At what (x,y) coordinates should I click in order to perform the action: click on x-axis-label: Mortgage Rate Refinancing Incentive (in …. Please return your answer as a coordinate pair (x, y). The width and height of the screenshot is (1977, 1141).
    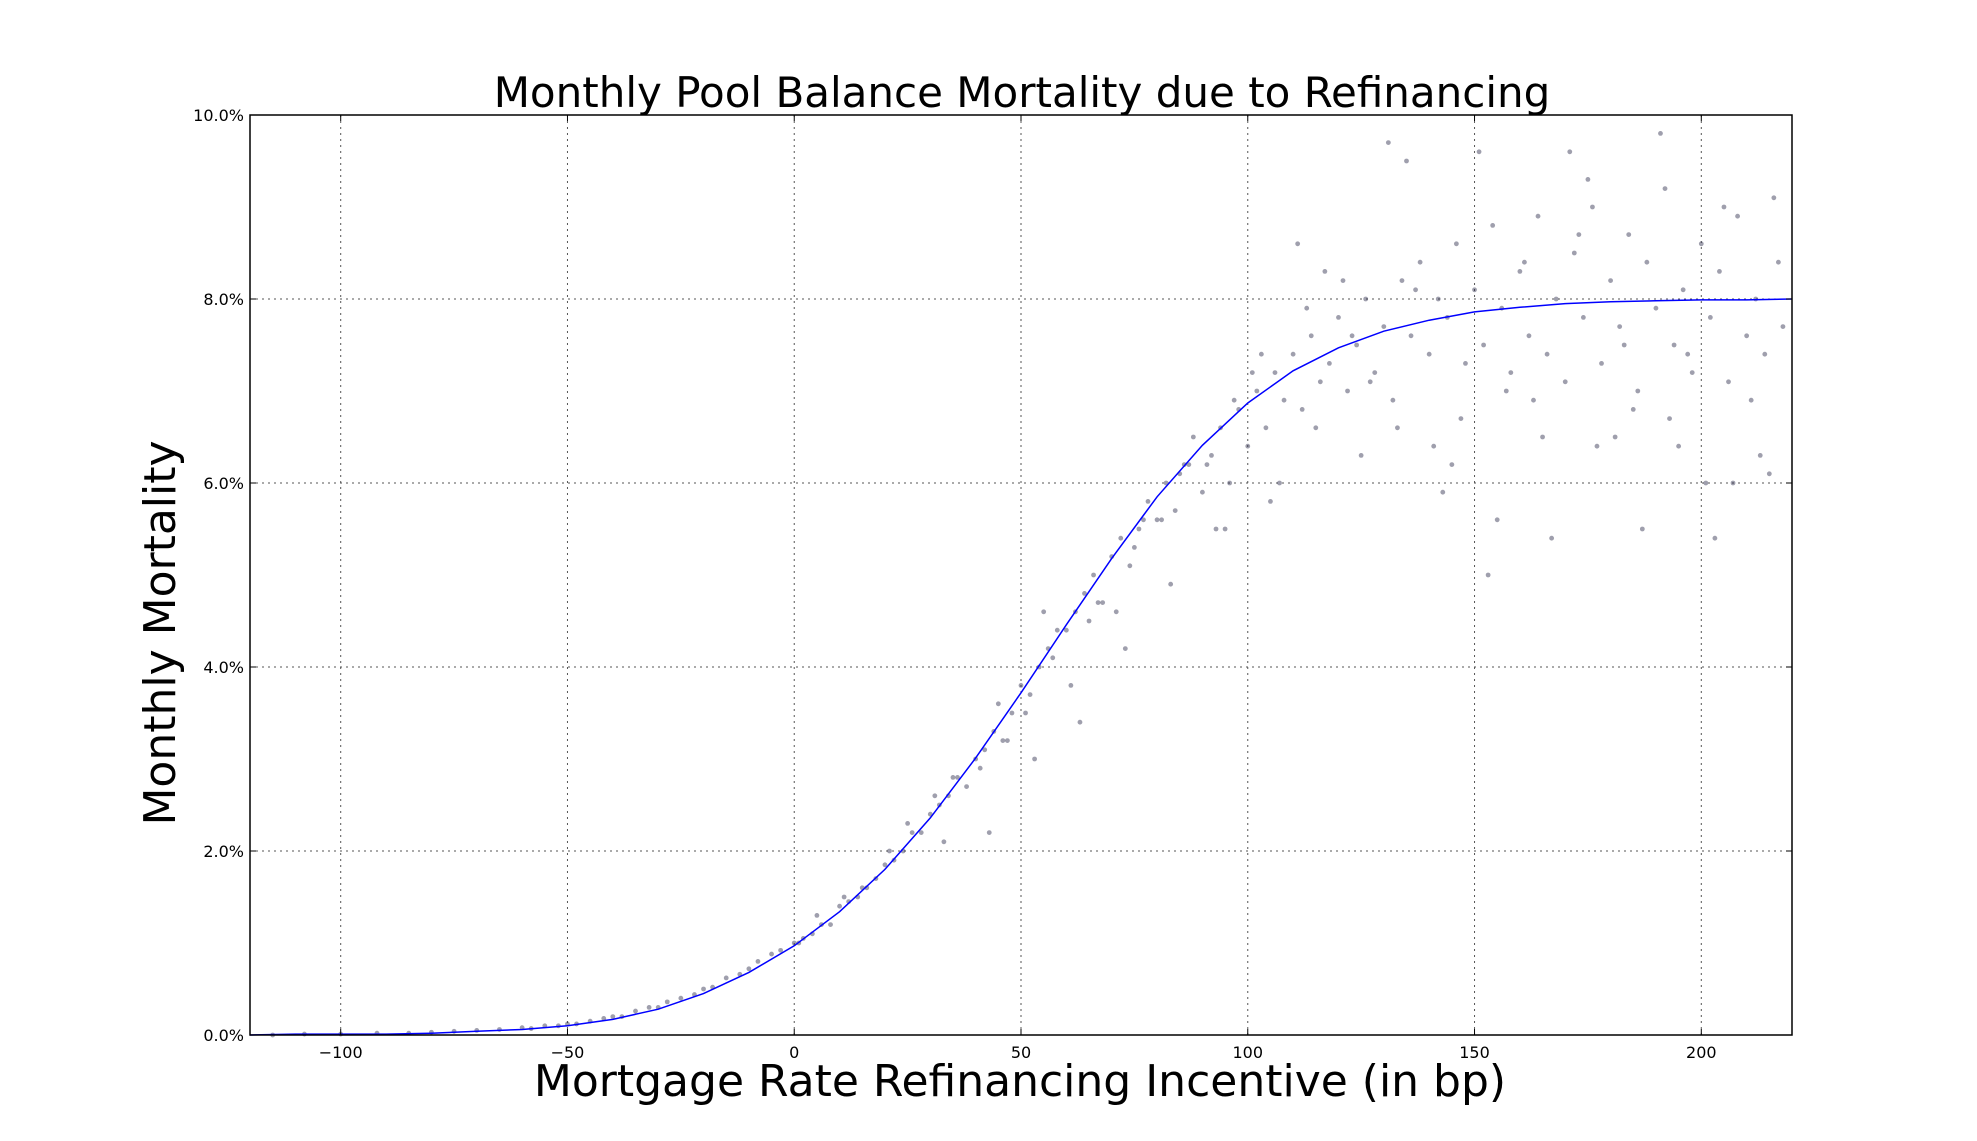
    Looking at the image, I should click on (1020, 1081).